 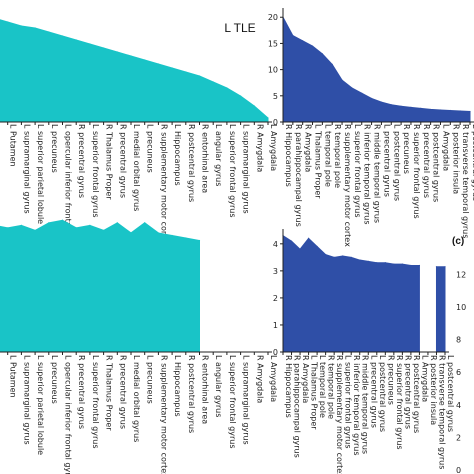 I want to click on x-tick-label: R middle temporal gyrus, so click(x=377, y=173).